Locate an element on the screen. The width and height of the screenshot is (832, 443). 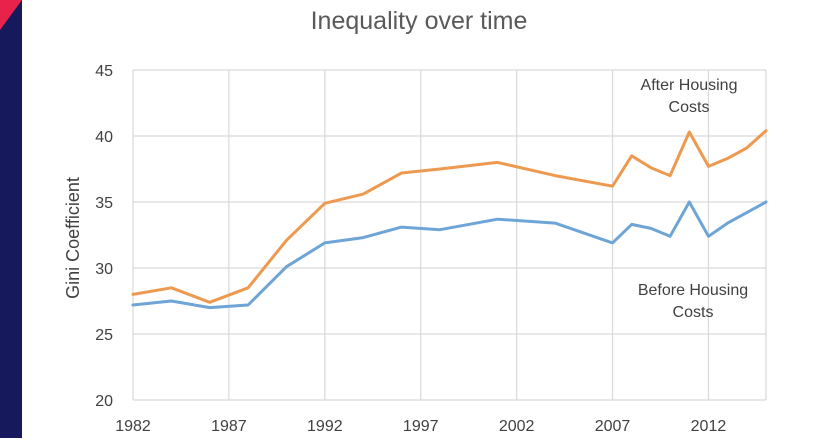
x-tick-label: 1982 is located at coordinates (133, 426).